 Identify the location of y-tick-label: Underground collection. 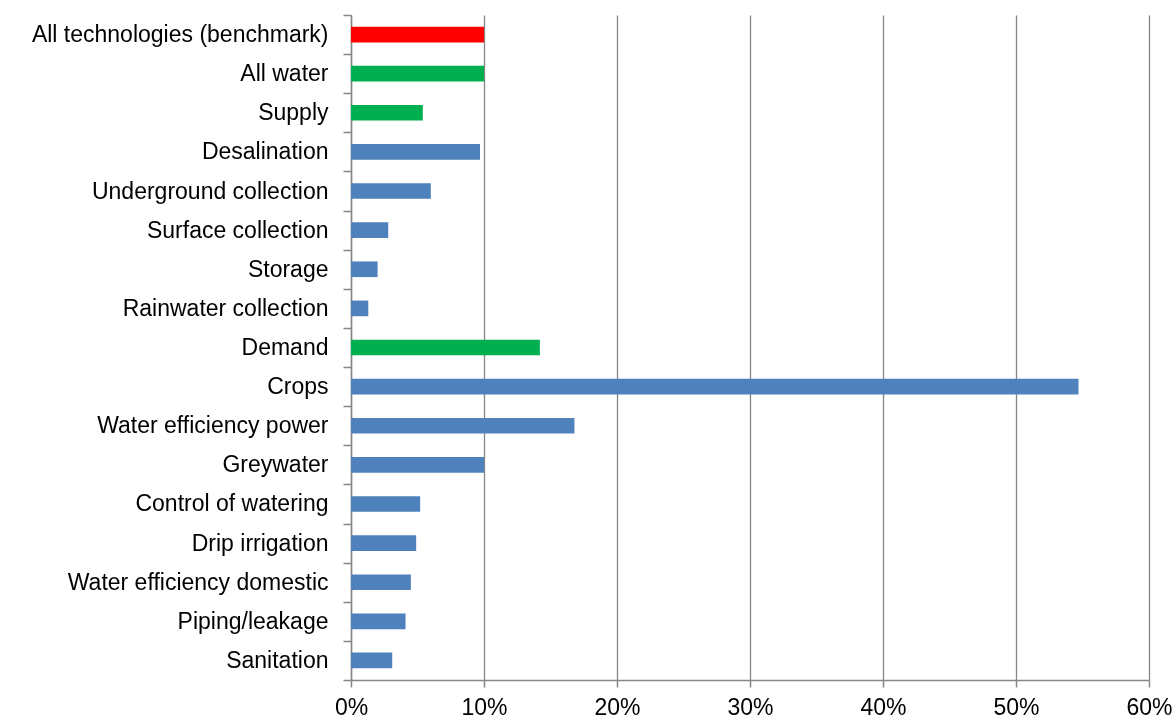
(210, 190).